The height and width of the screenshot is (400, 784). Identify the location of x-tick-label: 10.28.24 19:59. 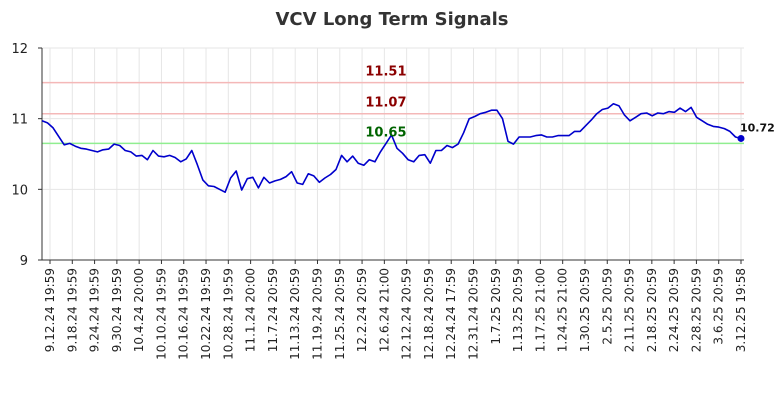
(228, 314).